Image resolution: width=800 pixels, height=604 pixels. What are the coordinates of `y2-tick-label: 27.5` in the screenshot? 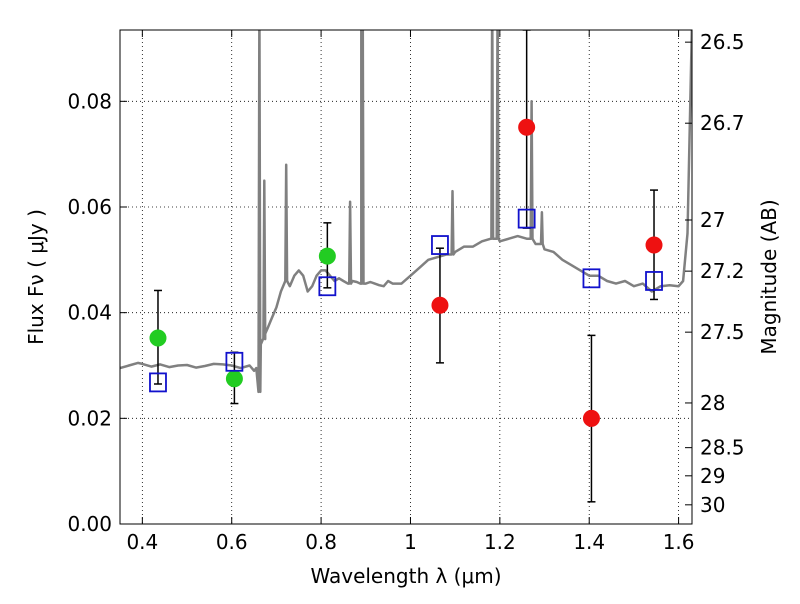 It's located at (722, 332).